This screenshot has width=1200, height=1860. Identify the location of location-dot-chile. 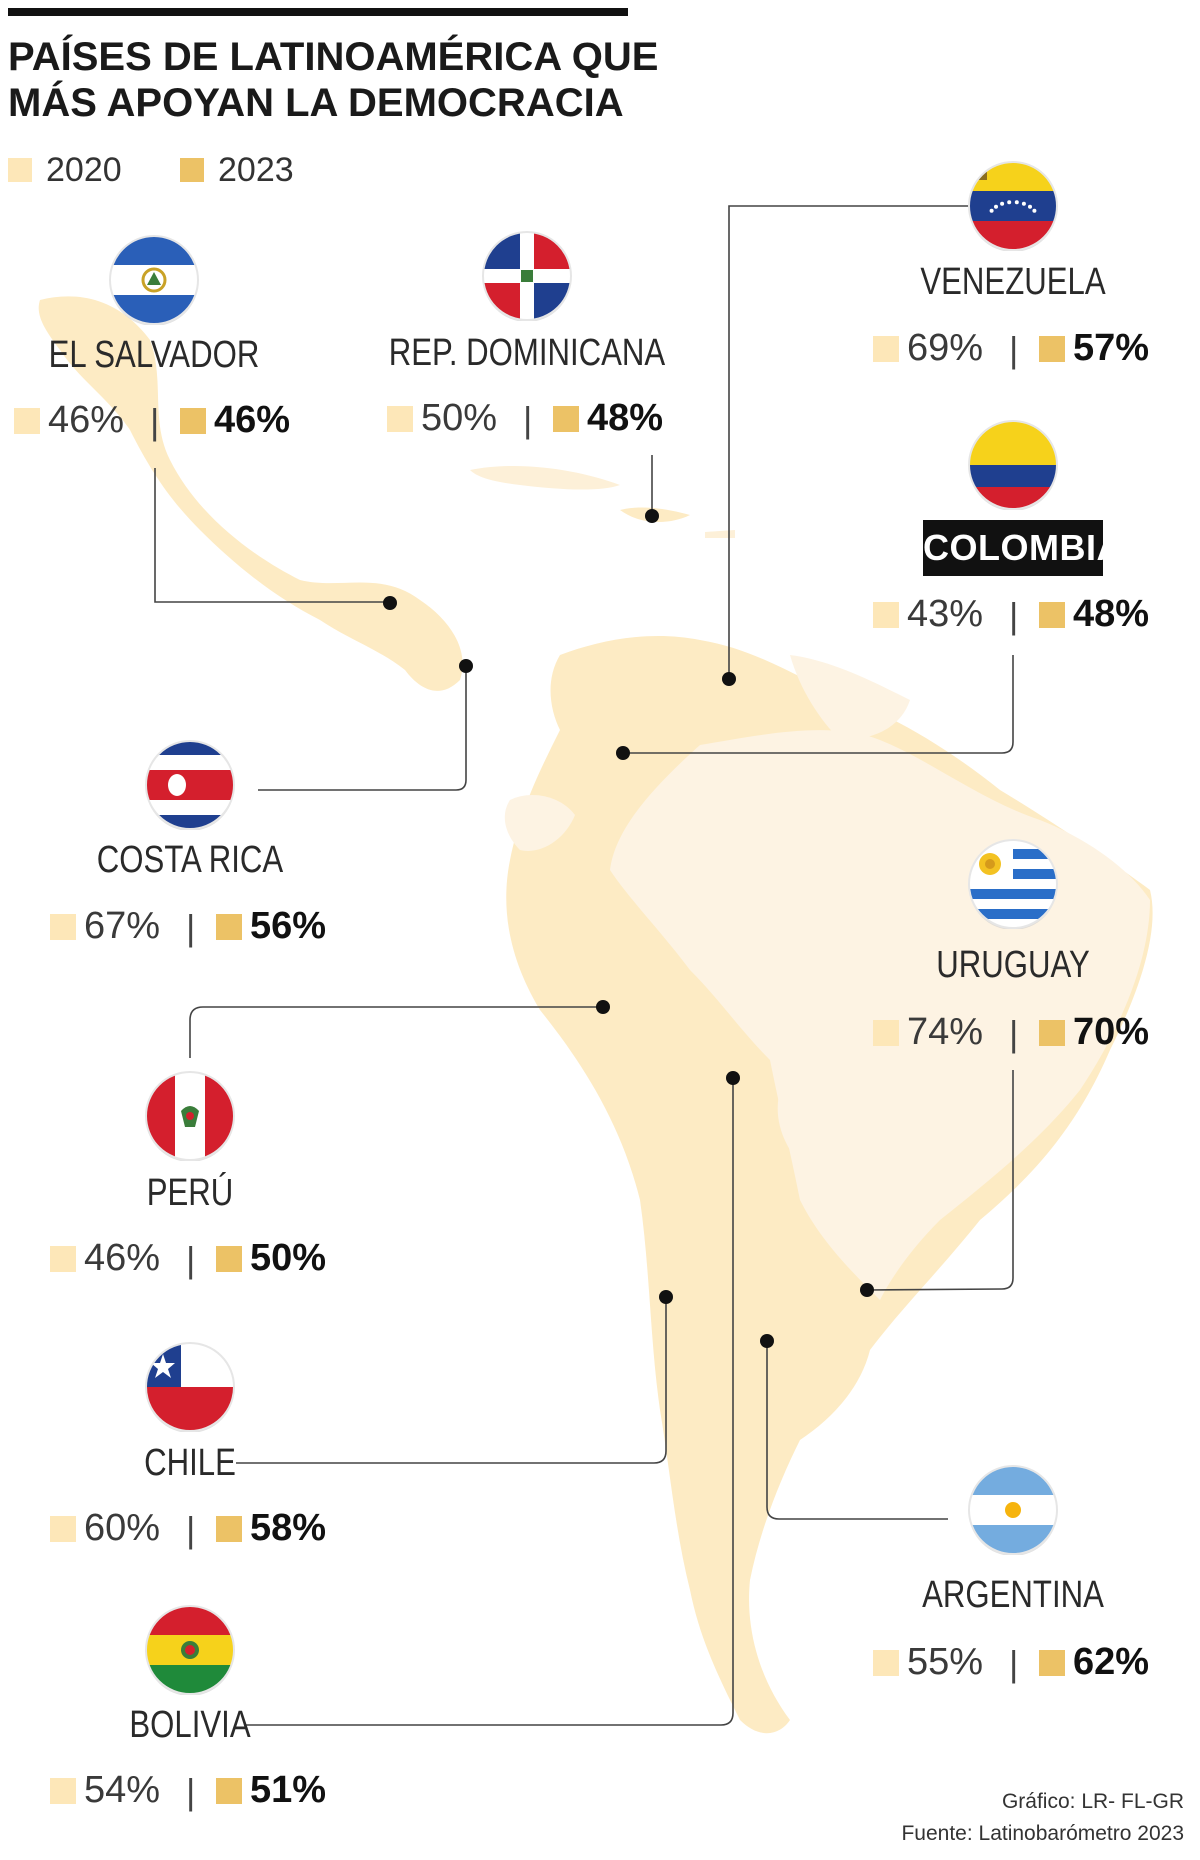
(666, 1297).